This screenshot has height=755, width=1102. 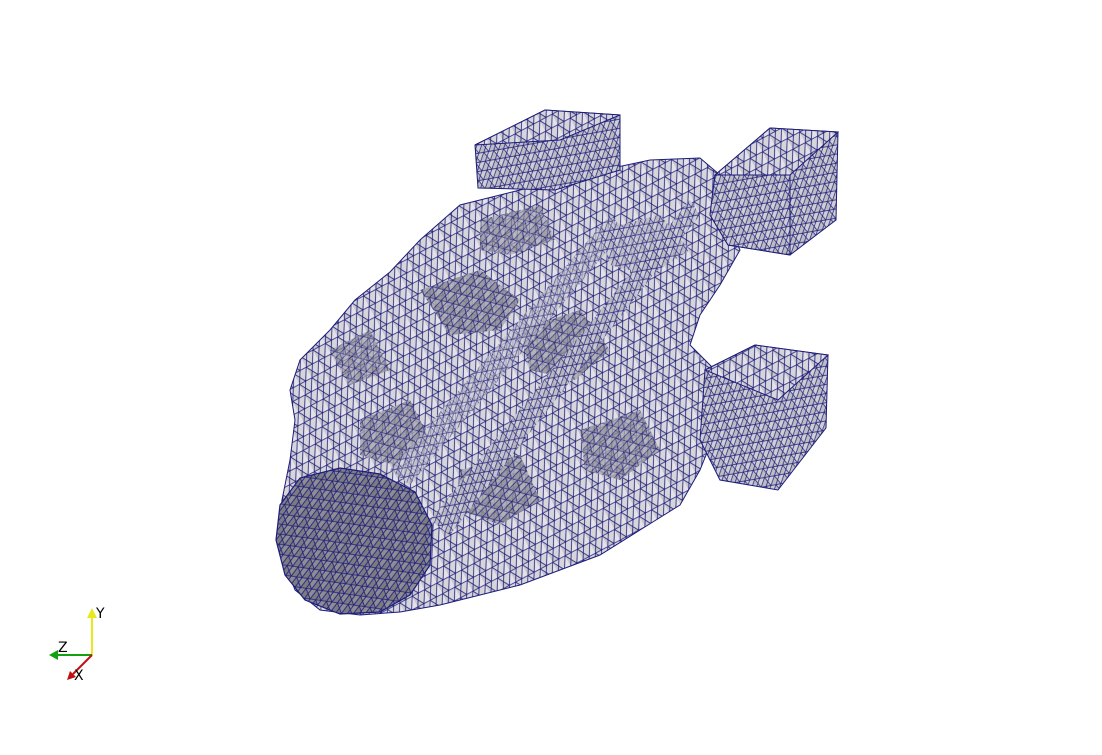 What do you see at coordinates (71, 675) in the screenshot?
I see `x-axis-arrow-icon` at bounding box center [71, 675].